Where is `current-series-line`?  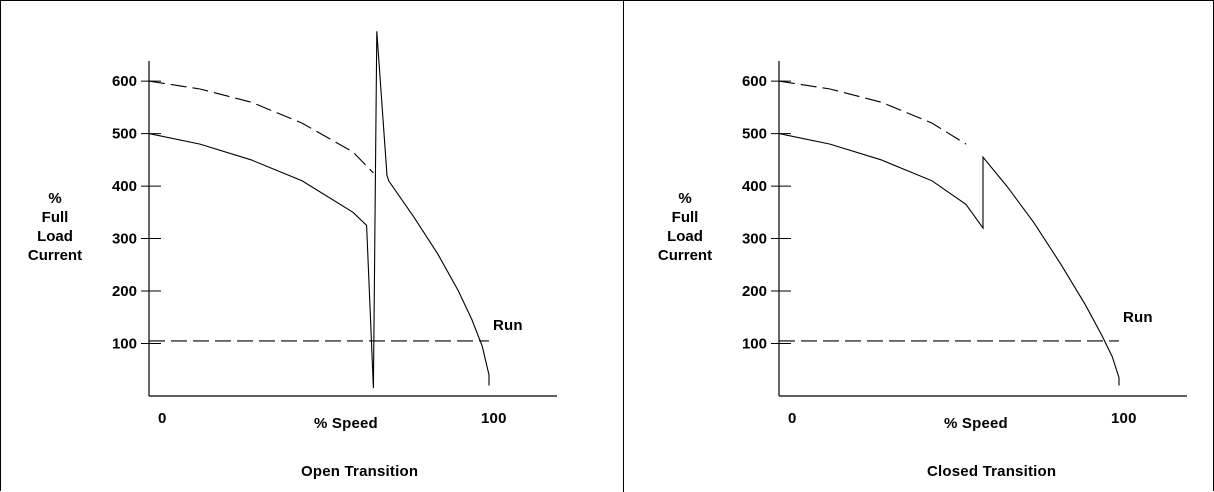 current-series-line is located at coordinates (949, 259).